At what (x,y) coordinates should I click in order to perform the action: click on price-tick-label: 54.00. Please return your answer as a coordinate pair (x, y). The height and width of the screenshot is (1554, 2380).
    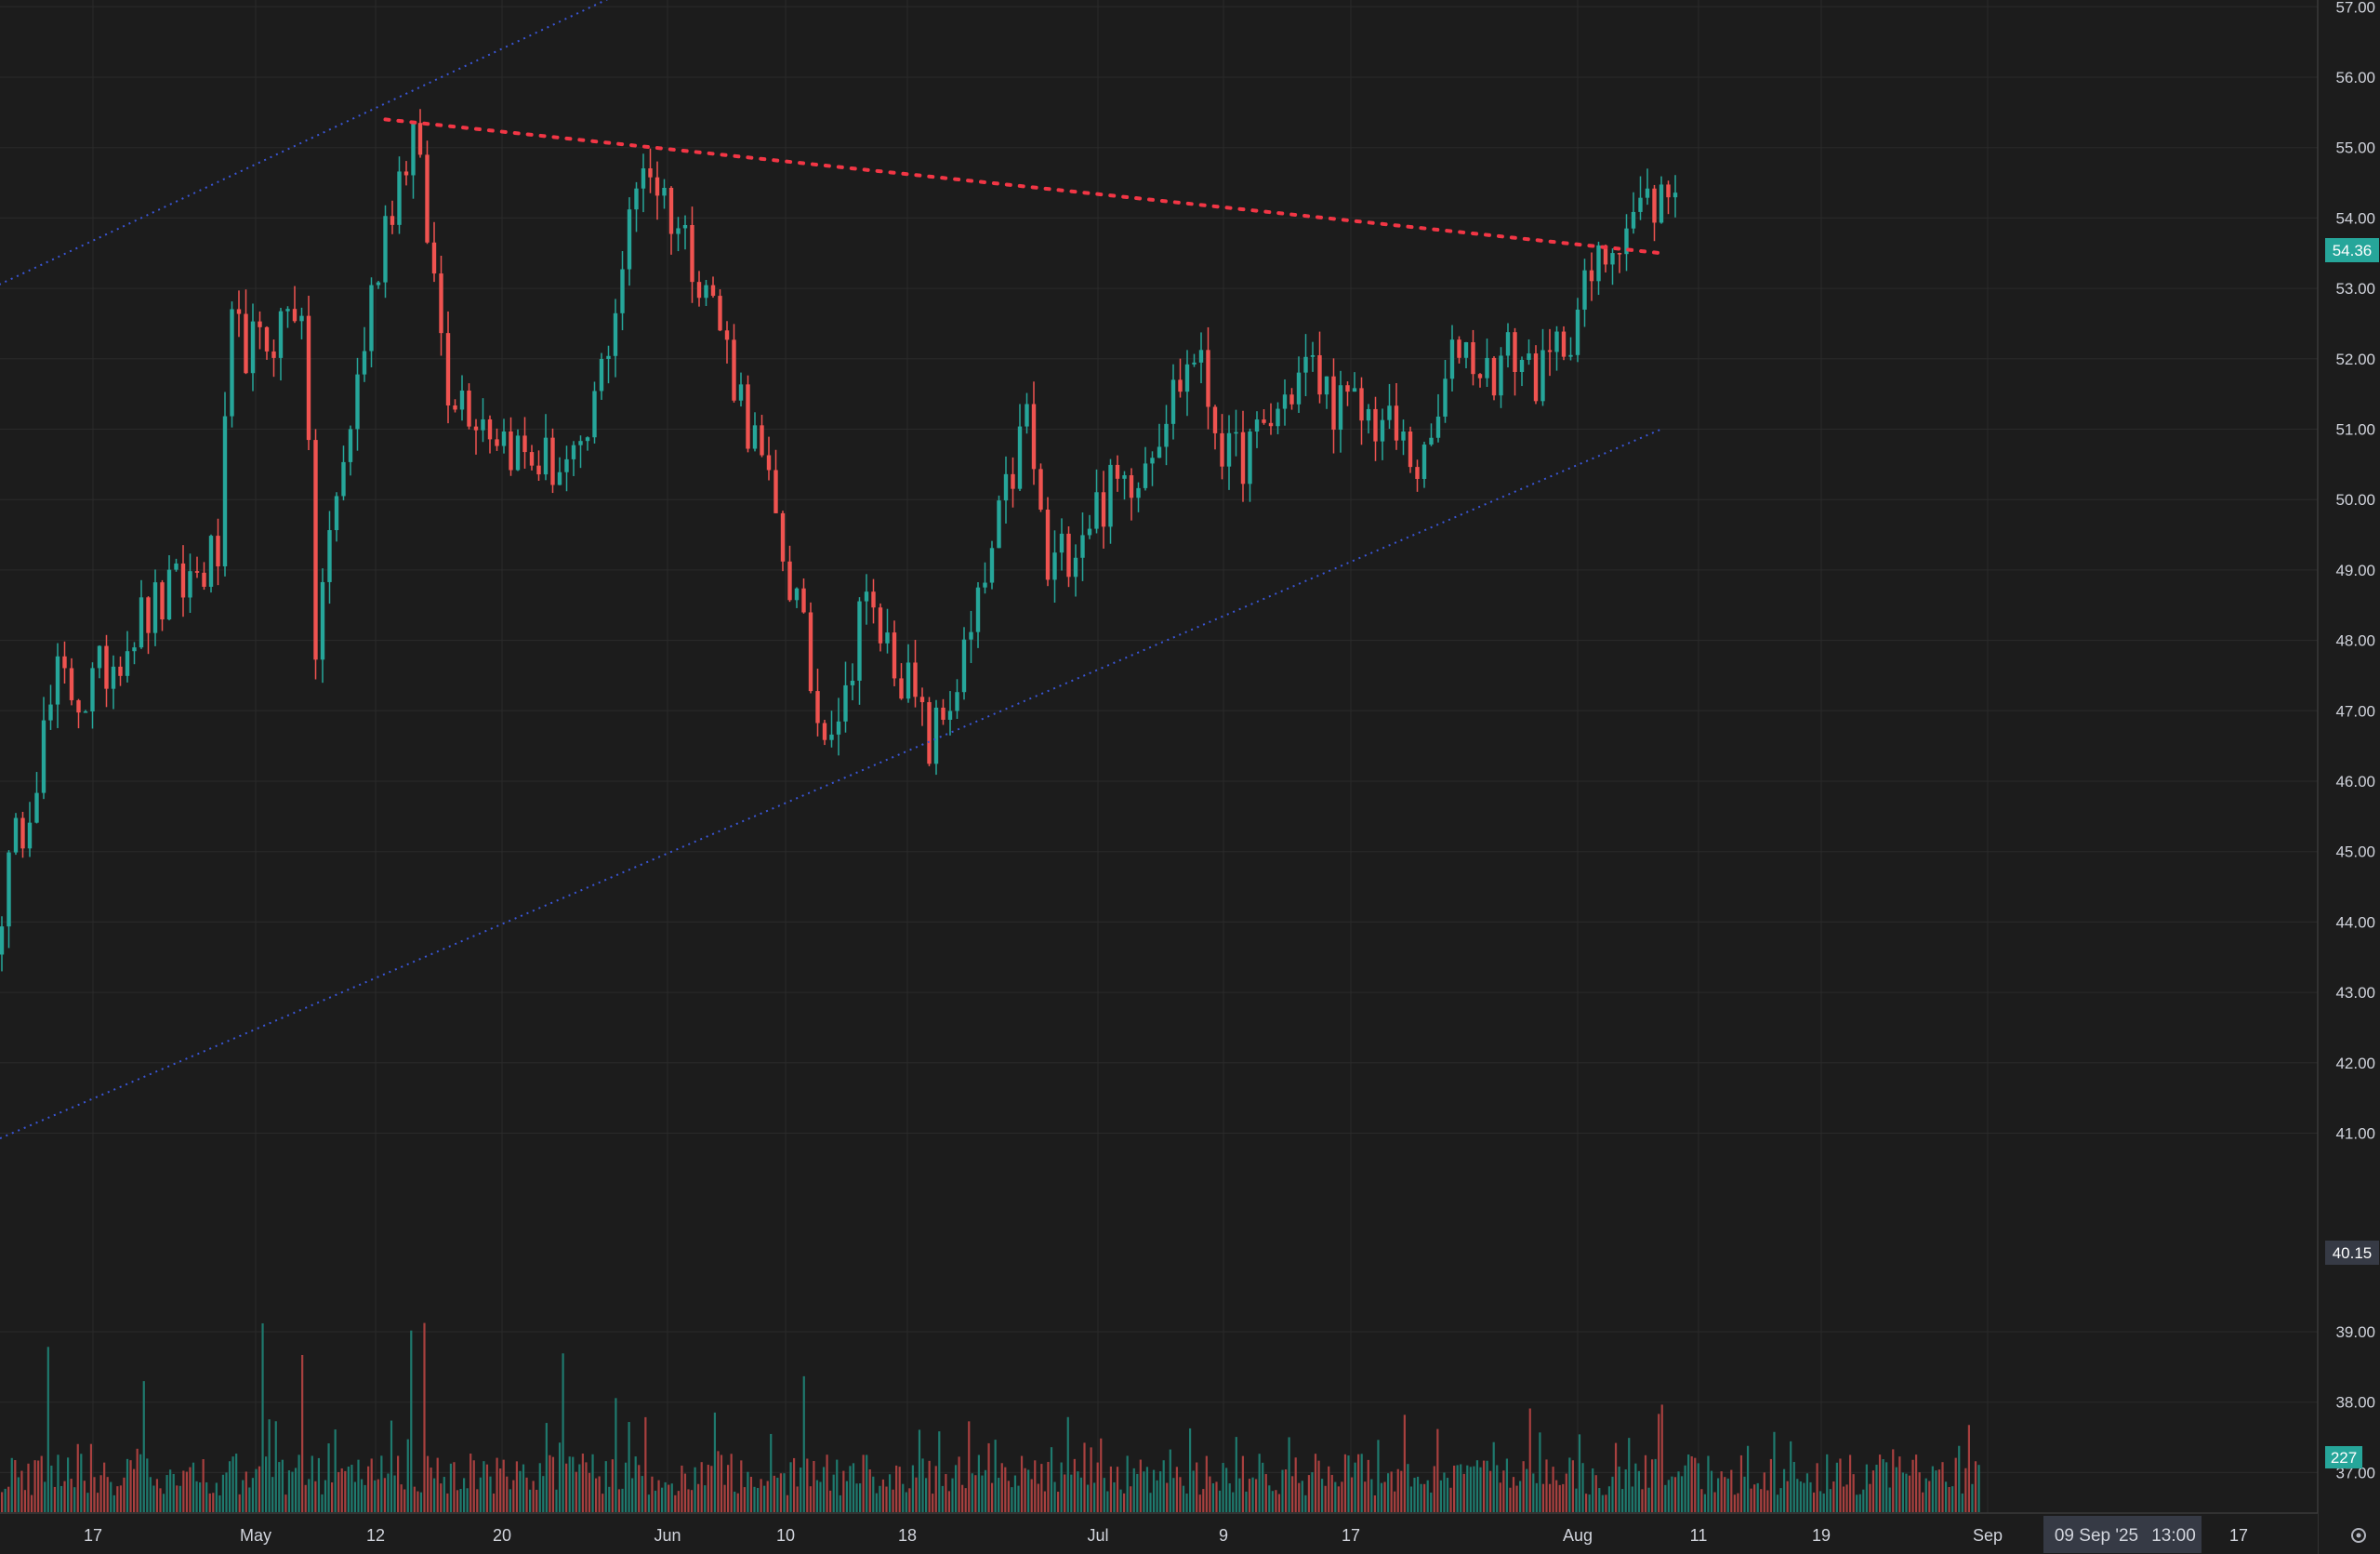
    Looking at the image, I should click on (2355, 218).